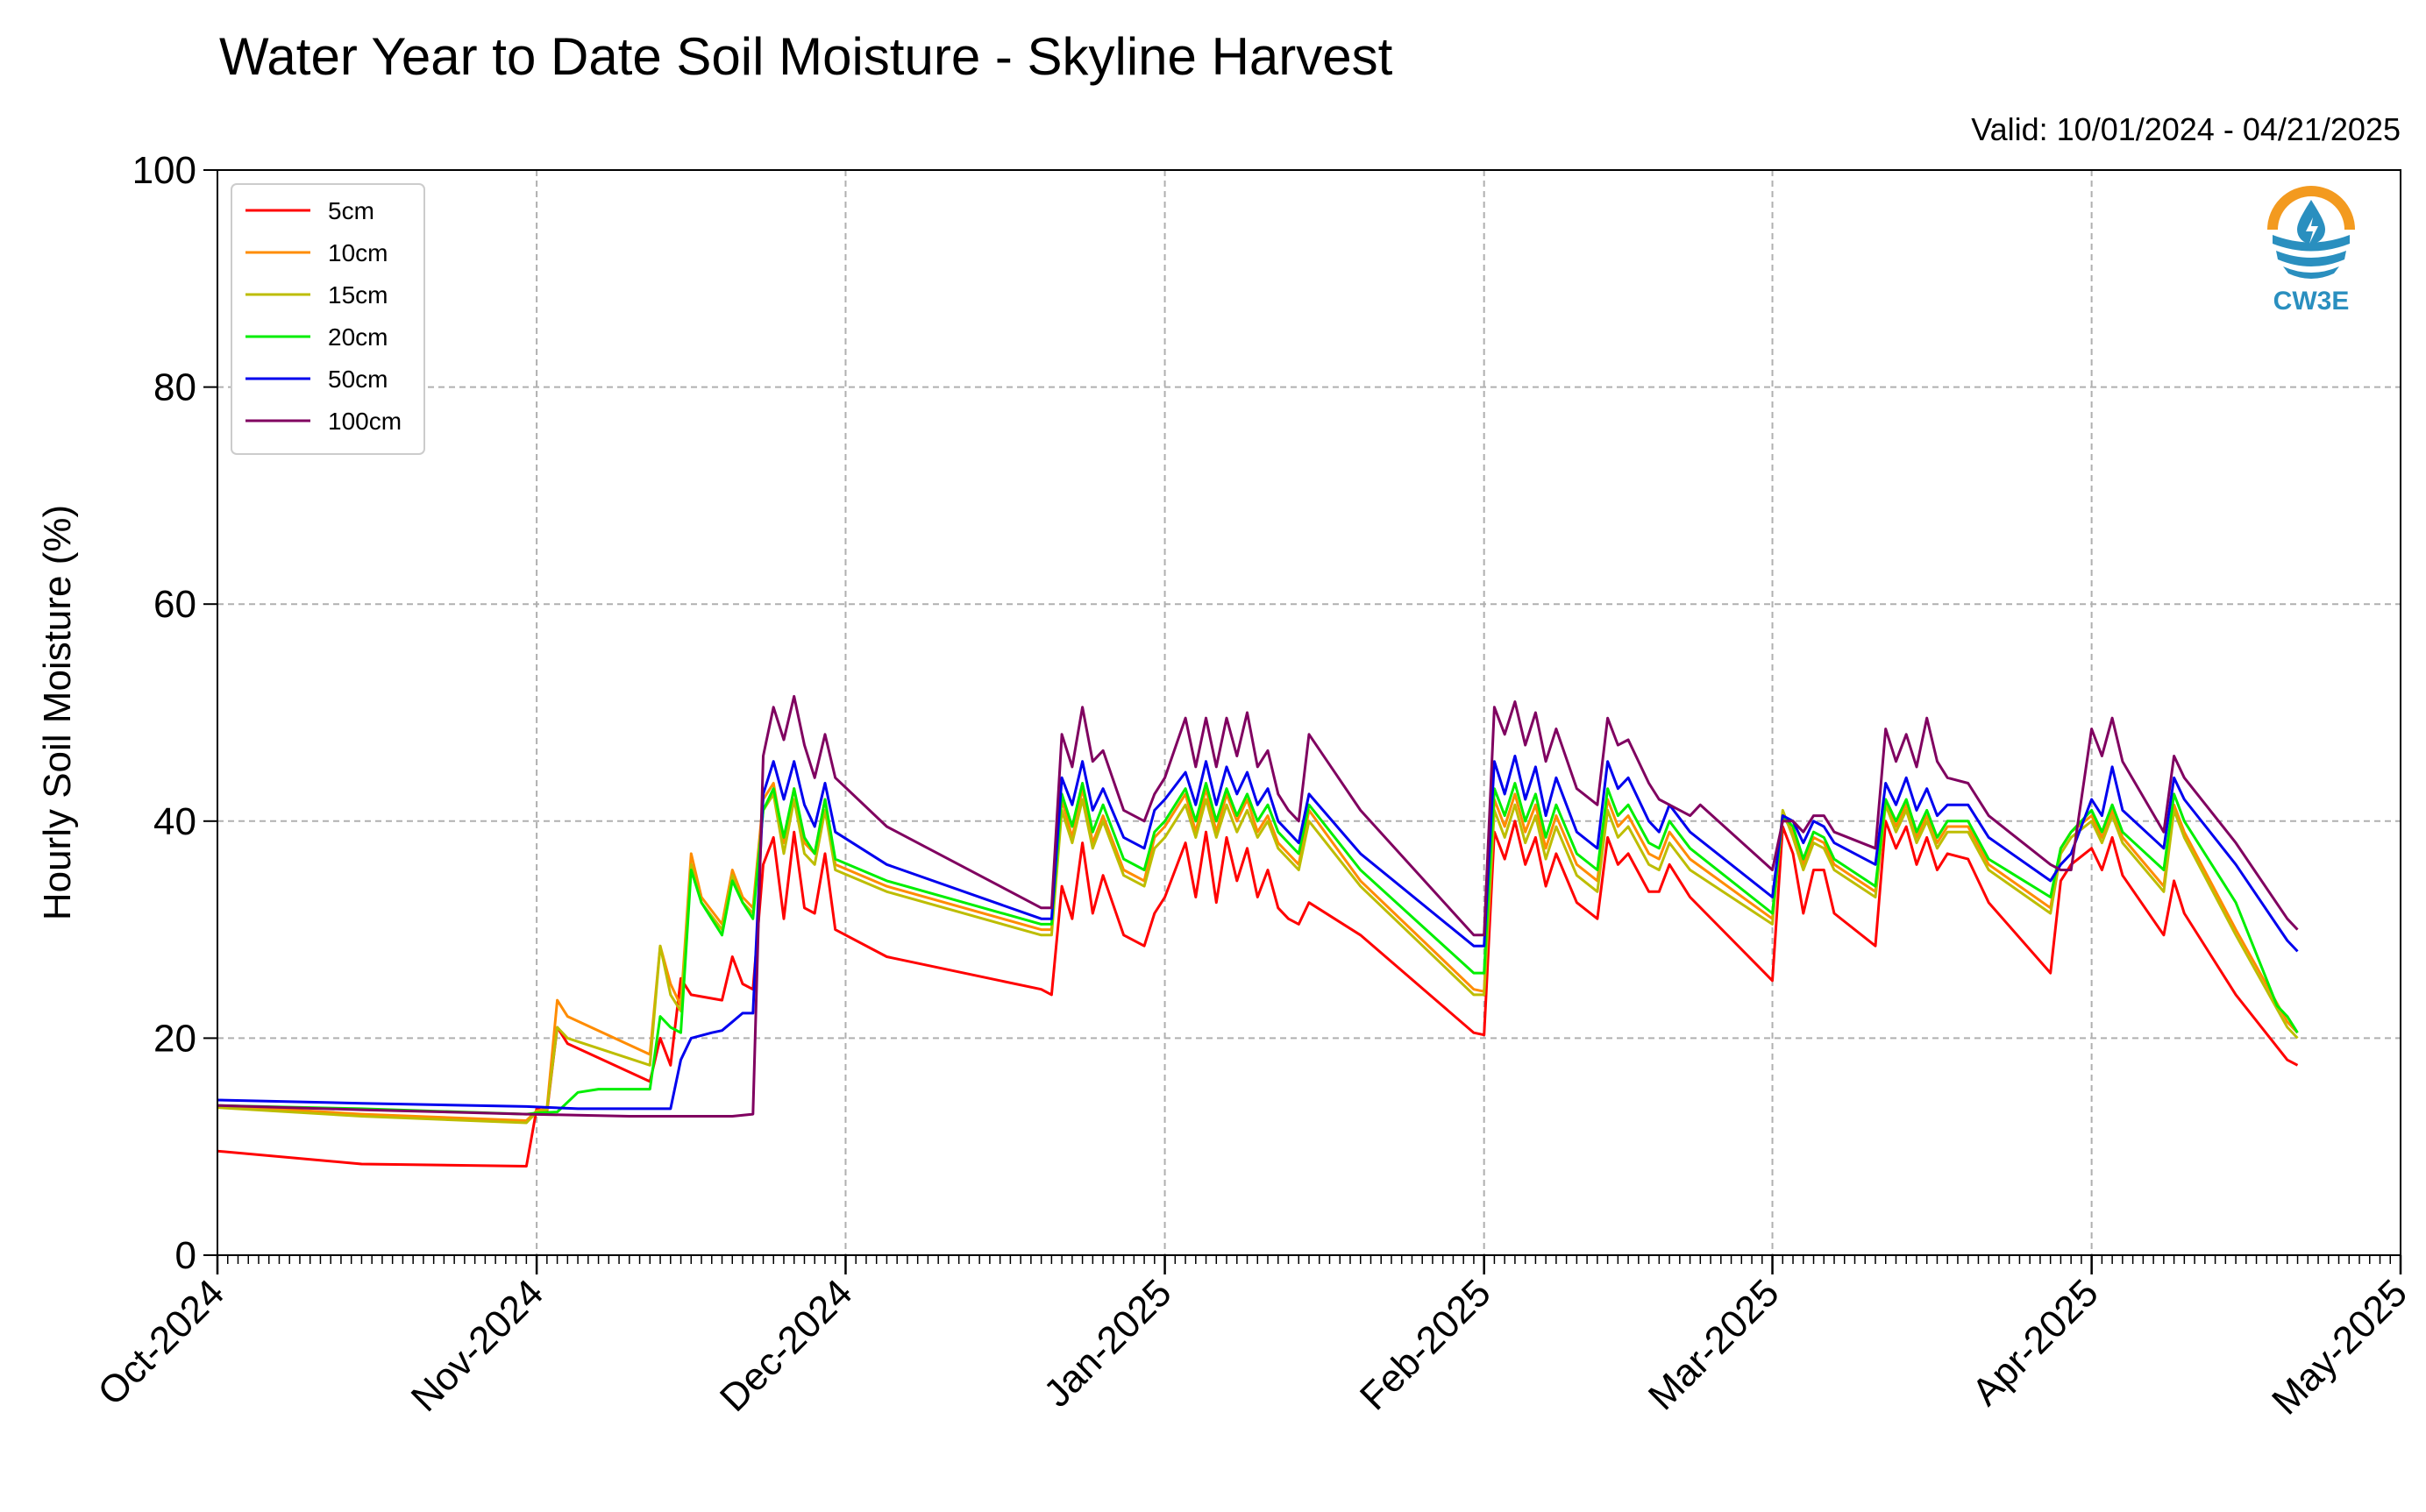  What do you see at coordinates (328, 319) in the screenshot?
I see `legend: 5cm 10cm 15cm 20cm 50cm 100cm` at bounding box center [328, 319].